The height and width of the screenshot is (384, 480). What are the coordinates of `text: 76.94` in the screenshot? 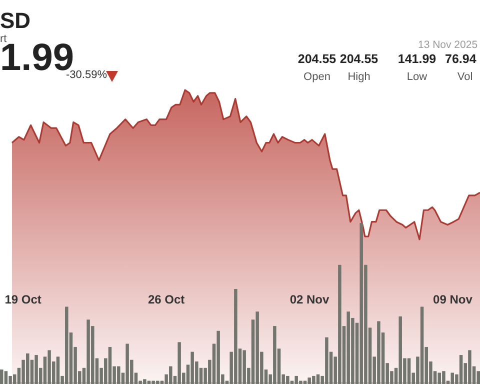 It's located at (460, 59).